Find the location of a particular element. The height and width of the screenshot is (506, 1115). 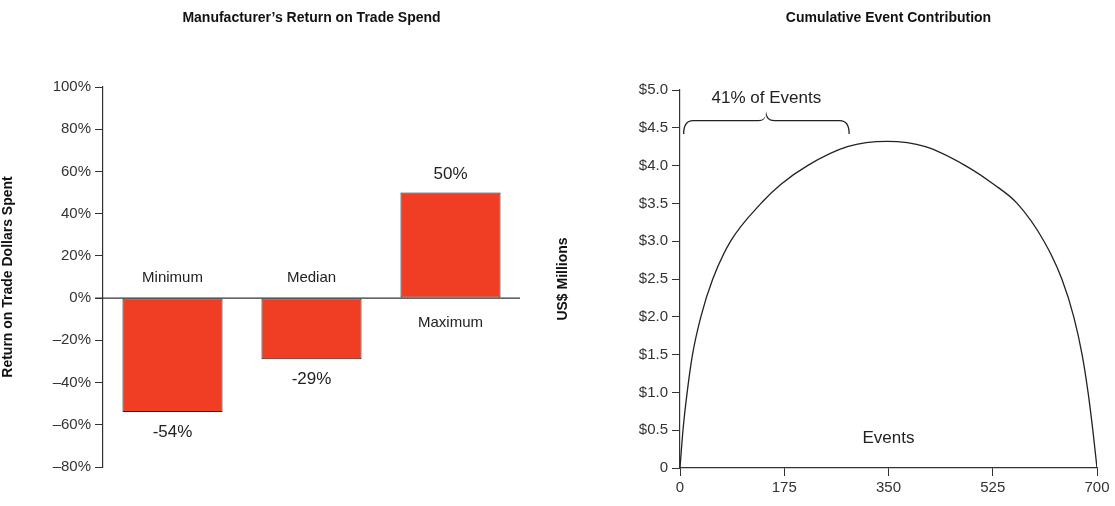

y-tick-label: $2.5 is located at coordinates (653, 278).